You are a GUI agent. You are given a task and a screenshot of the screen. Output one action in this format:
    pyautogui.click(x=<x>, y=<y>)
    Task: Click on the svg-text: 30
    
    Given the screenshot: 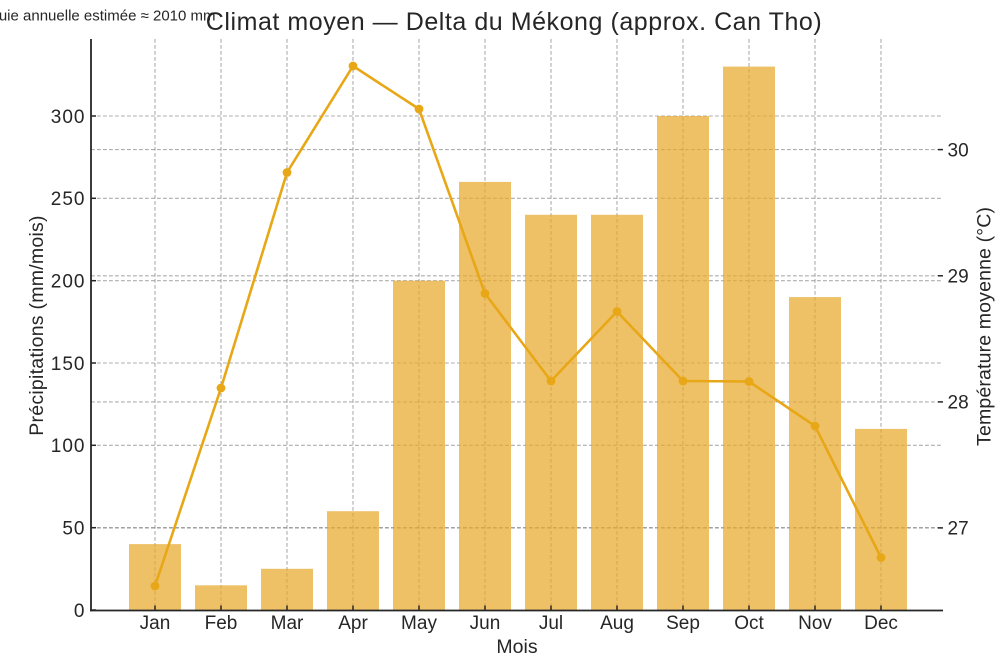 What is the action you would take?
    pyautogui.click(x=958, y=150)
    